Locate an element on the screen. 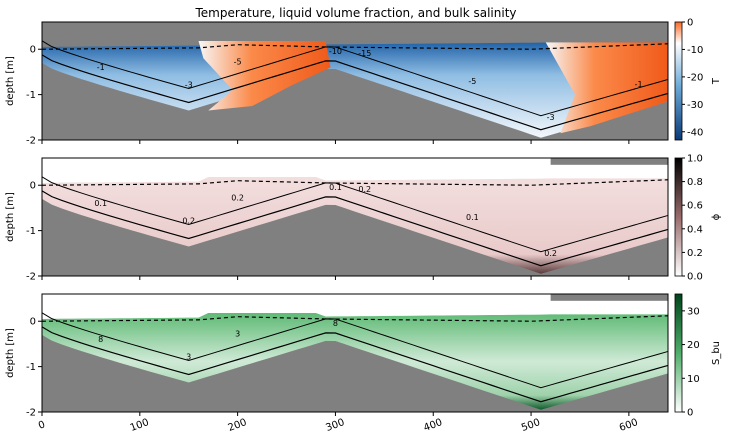 The width and height of the screenshot is (729, 442). colorbar-tick-label: 0.6 is located at coordinates (695, 206).